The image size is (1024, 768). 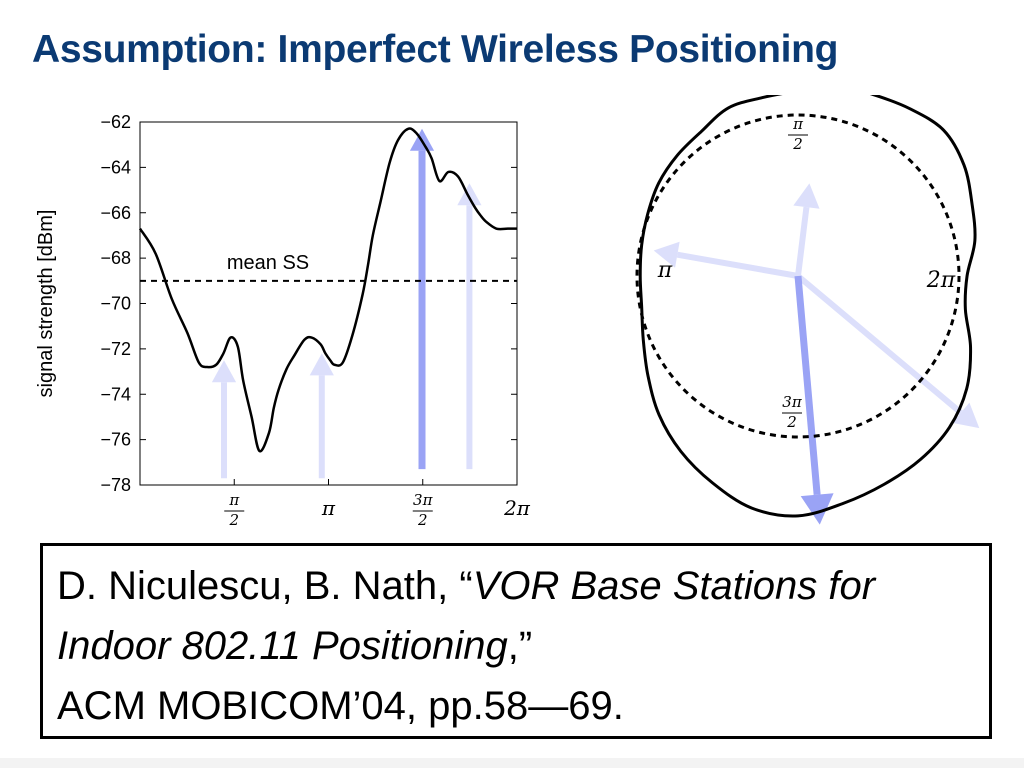 I want to click on x-tick-label-2-denominator: 2, so click(x=422, y=520).